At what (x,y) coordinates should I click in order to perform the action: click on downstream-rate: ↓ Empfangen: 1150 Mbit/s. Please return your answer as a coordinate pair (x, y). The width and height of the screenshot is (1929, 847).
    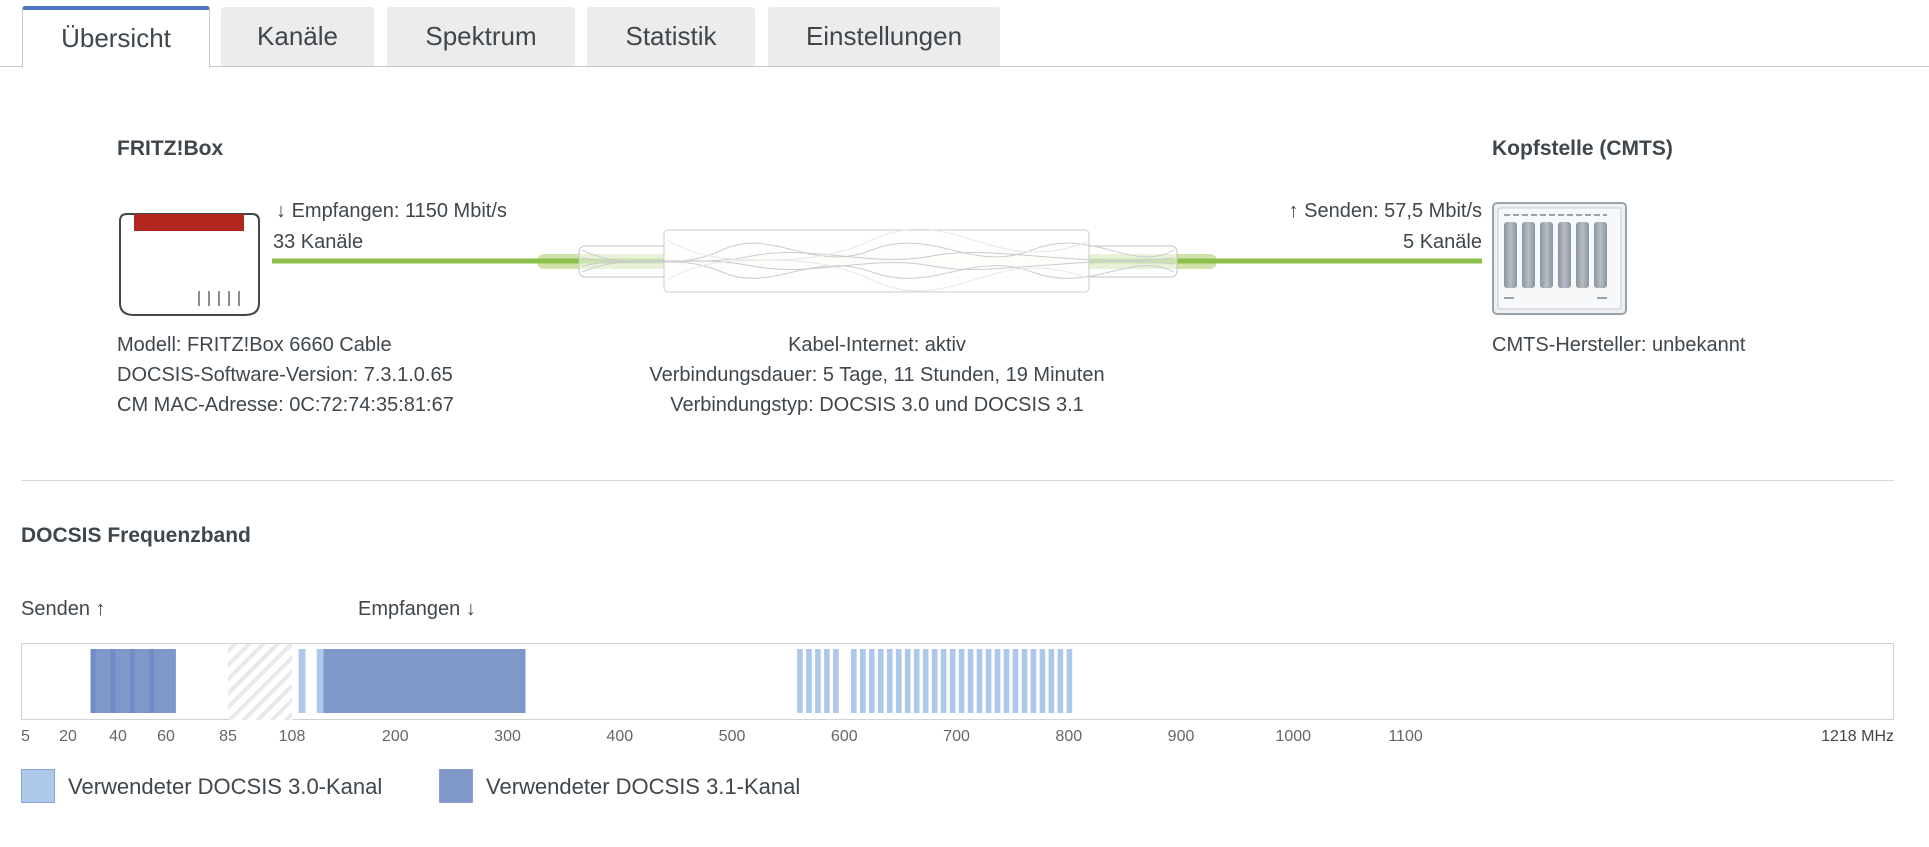
    Looking at the image, I should click on (391, 211).